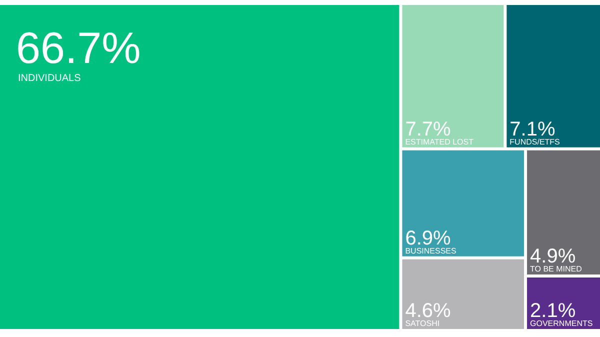 This screenshot has height=337, width=600. What do you see at coordinates (535, 141) in the screenshot?
I see `category-label: FUNDS/ETFS` at bounding box center [535, 141].